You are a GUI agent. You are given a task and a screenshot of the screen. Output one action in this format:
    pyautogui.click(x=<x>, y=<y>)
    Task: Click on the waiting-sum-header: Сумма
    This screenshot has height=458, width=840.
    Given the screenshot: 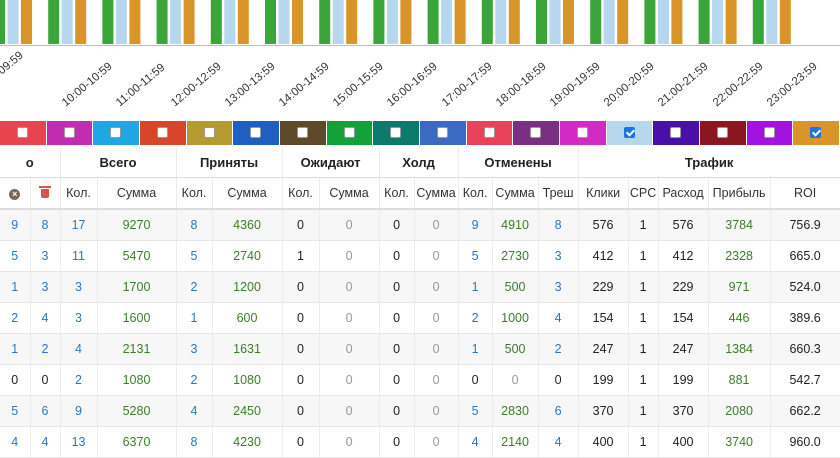 What is the action you would take?
    pyautogui.click(x=349, y=193)
    